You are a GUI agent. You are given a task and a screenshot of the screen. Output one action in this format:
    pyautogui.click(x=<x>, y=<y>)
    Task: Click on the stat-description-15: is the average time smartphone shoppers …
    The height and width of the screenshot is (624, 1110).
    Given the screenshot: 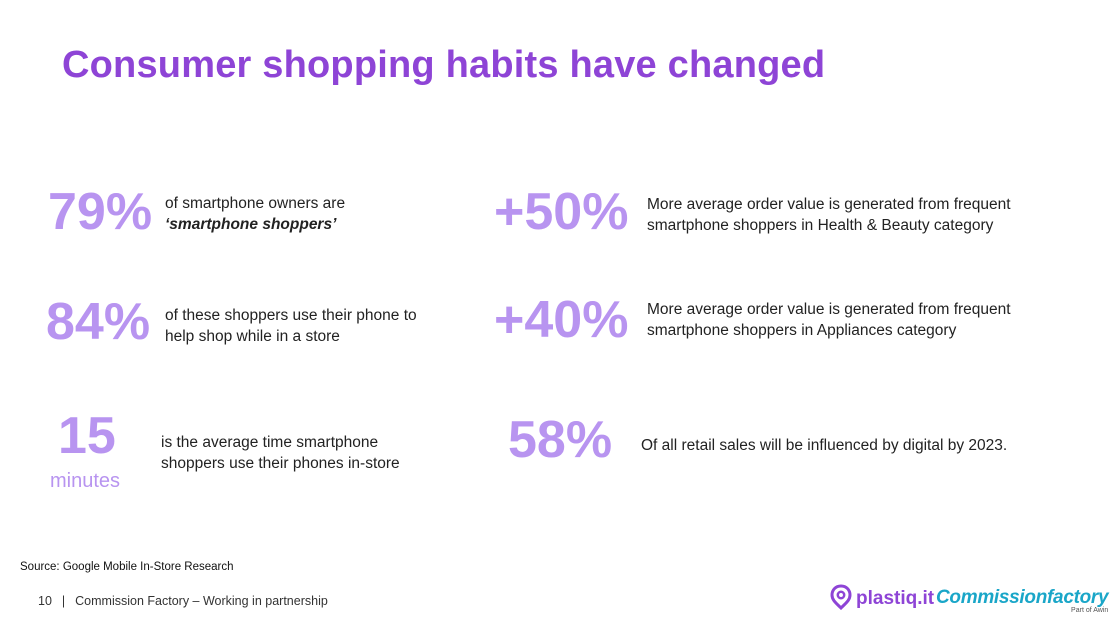 What is the action you would take?
    pyautogui.click(x=280, y=453)
    